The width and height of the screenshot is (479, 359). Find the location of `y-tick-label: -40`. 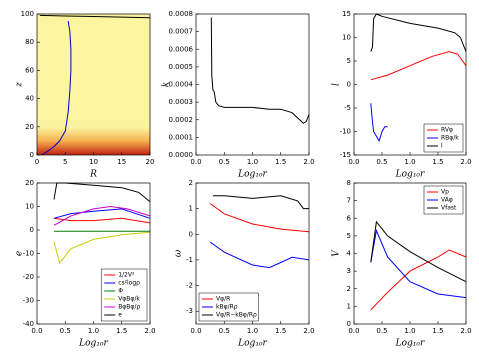

y-tick-label: -40 is located at coordinates (28, 324).